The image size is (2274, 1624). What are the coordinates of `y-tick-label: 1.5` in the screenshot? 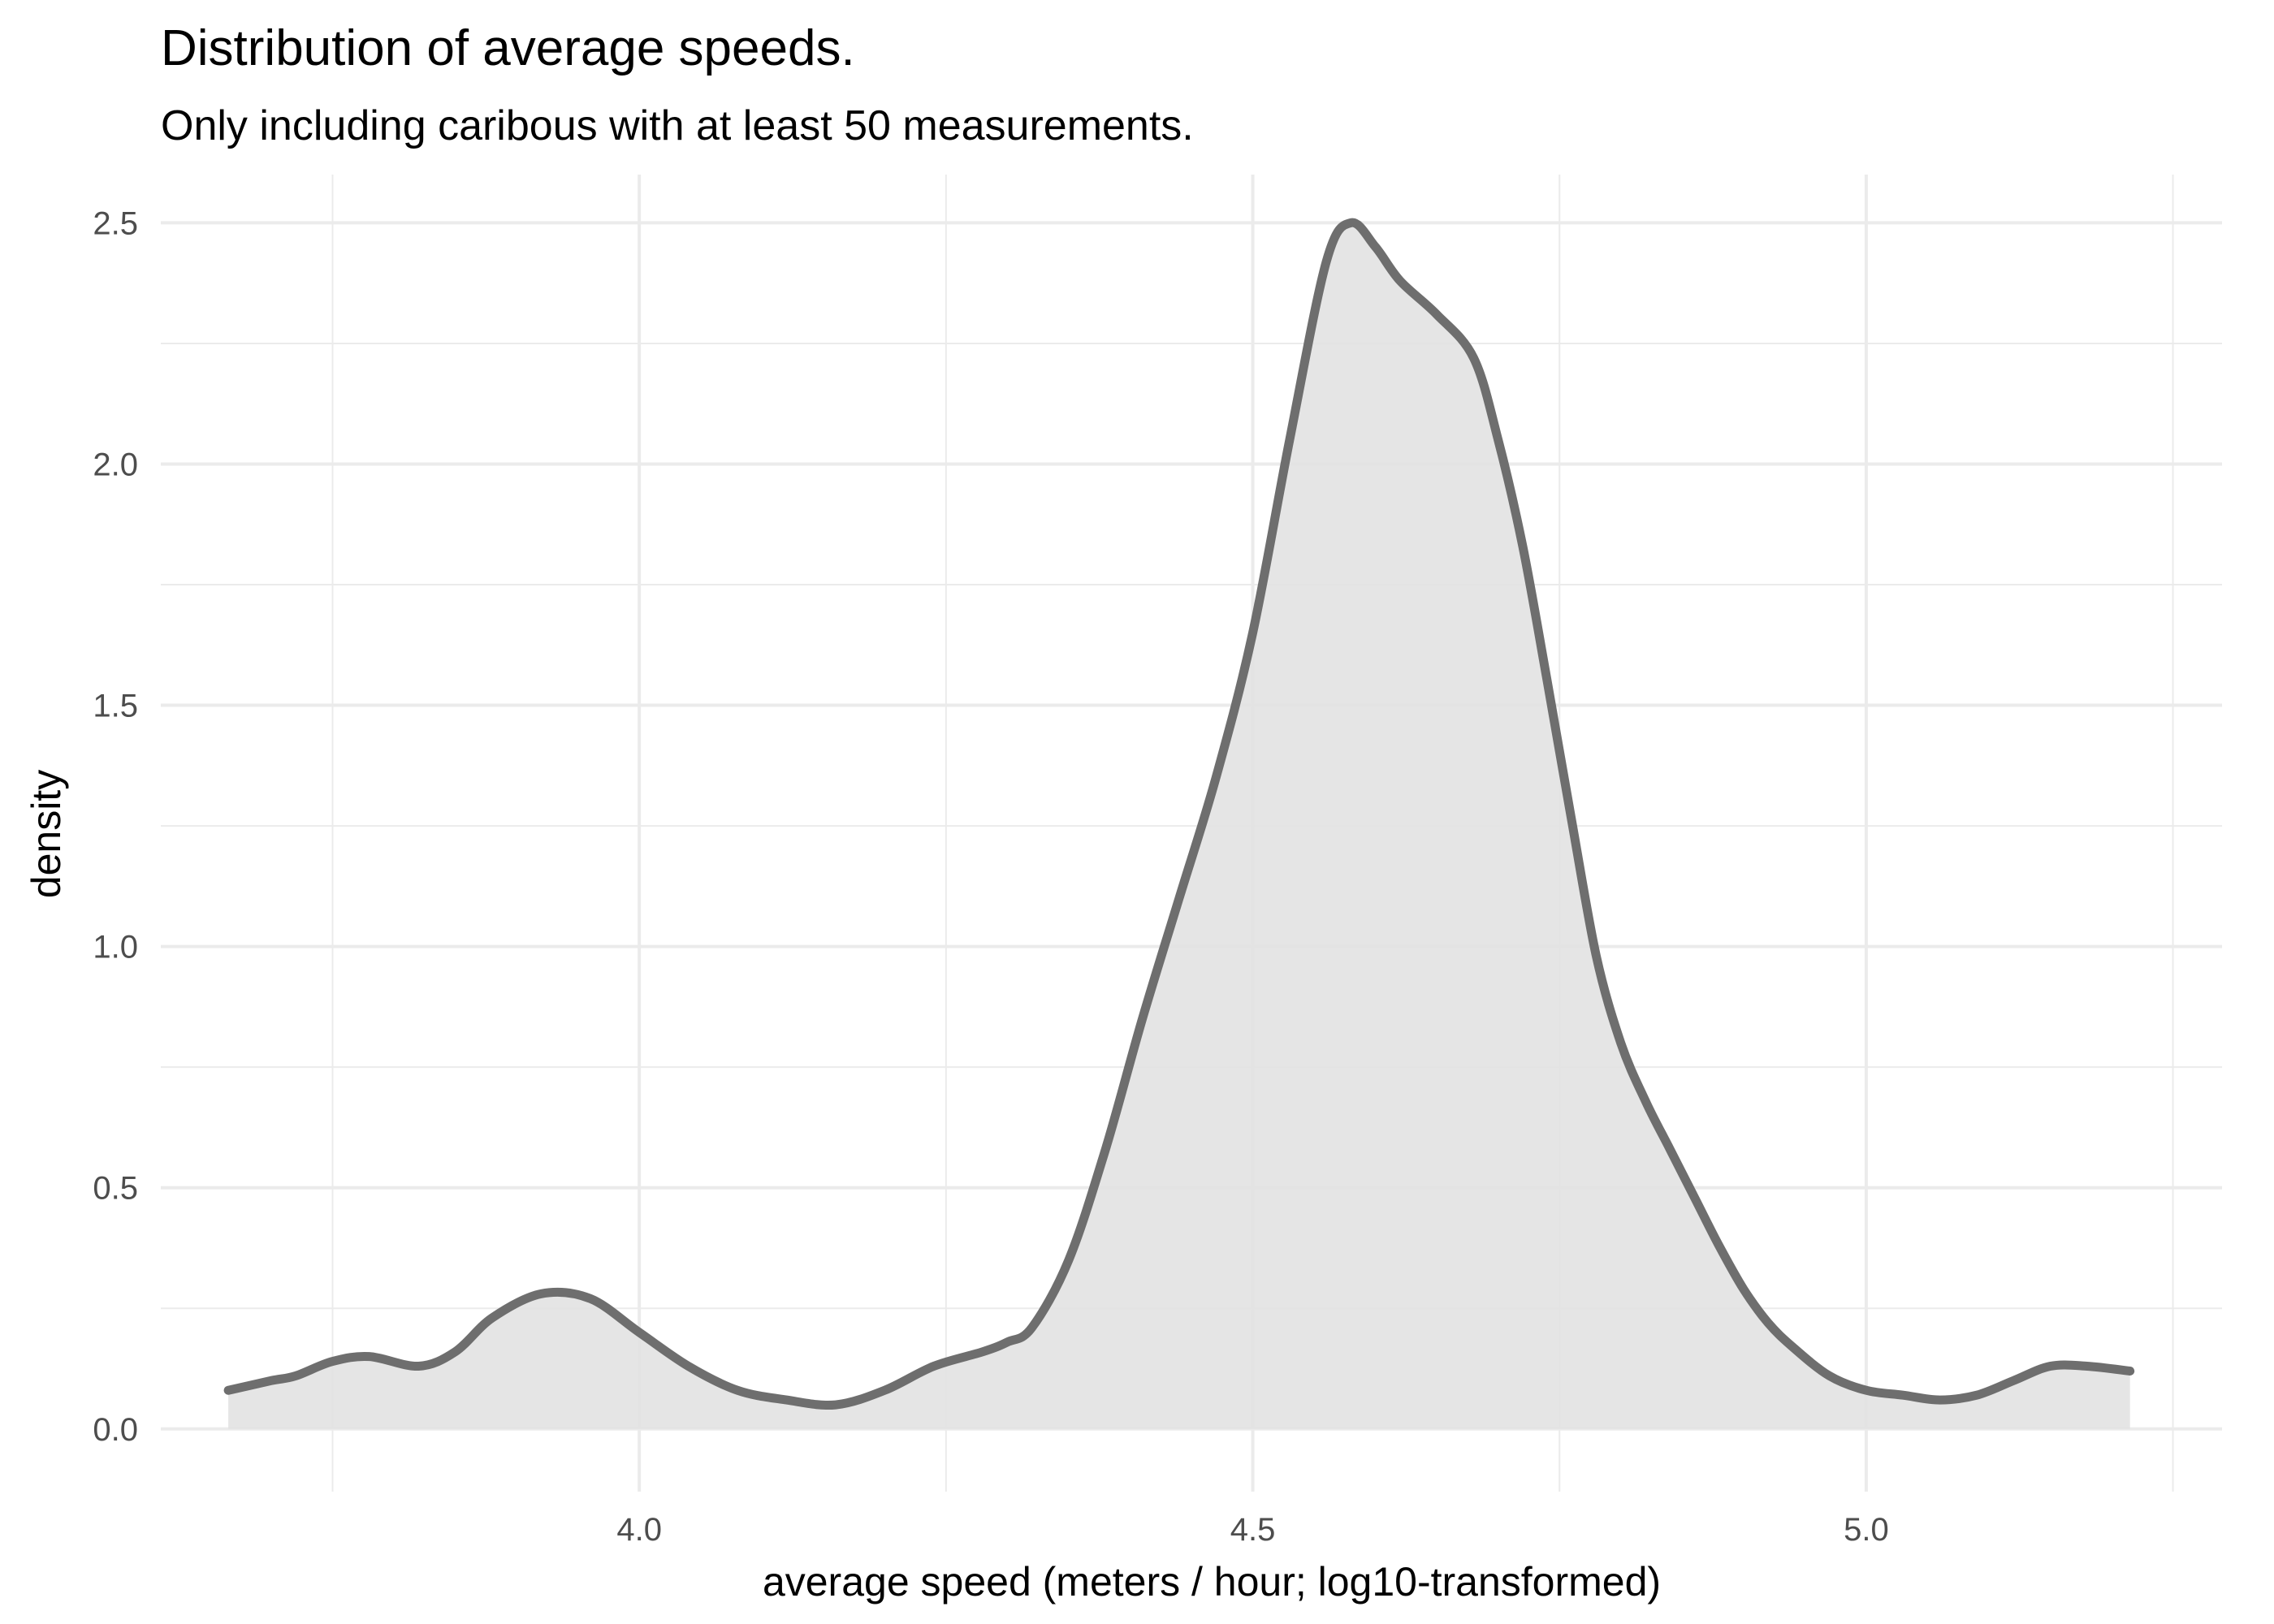 It's located at (116, 707).